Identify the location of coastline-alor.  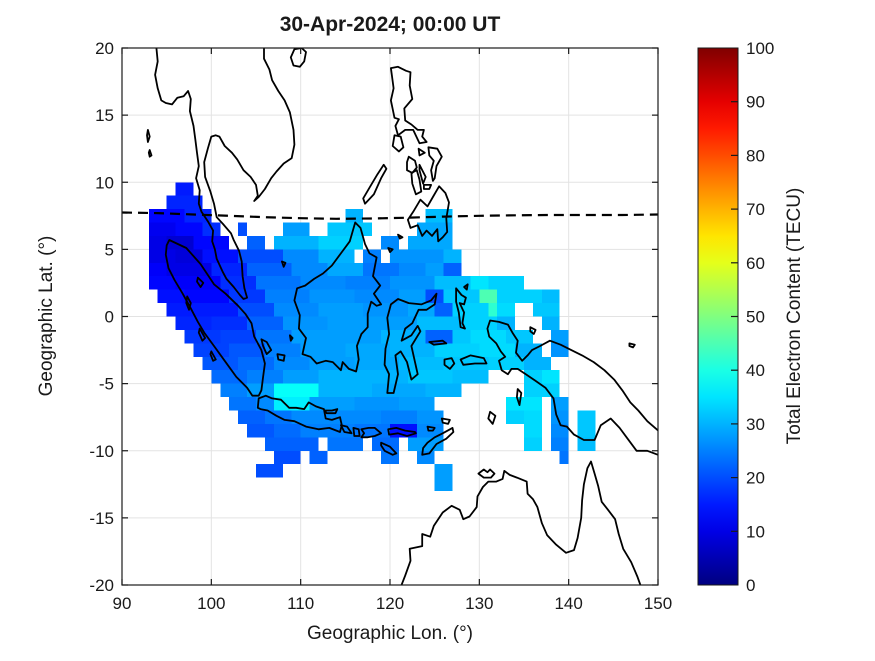
(431, 428).